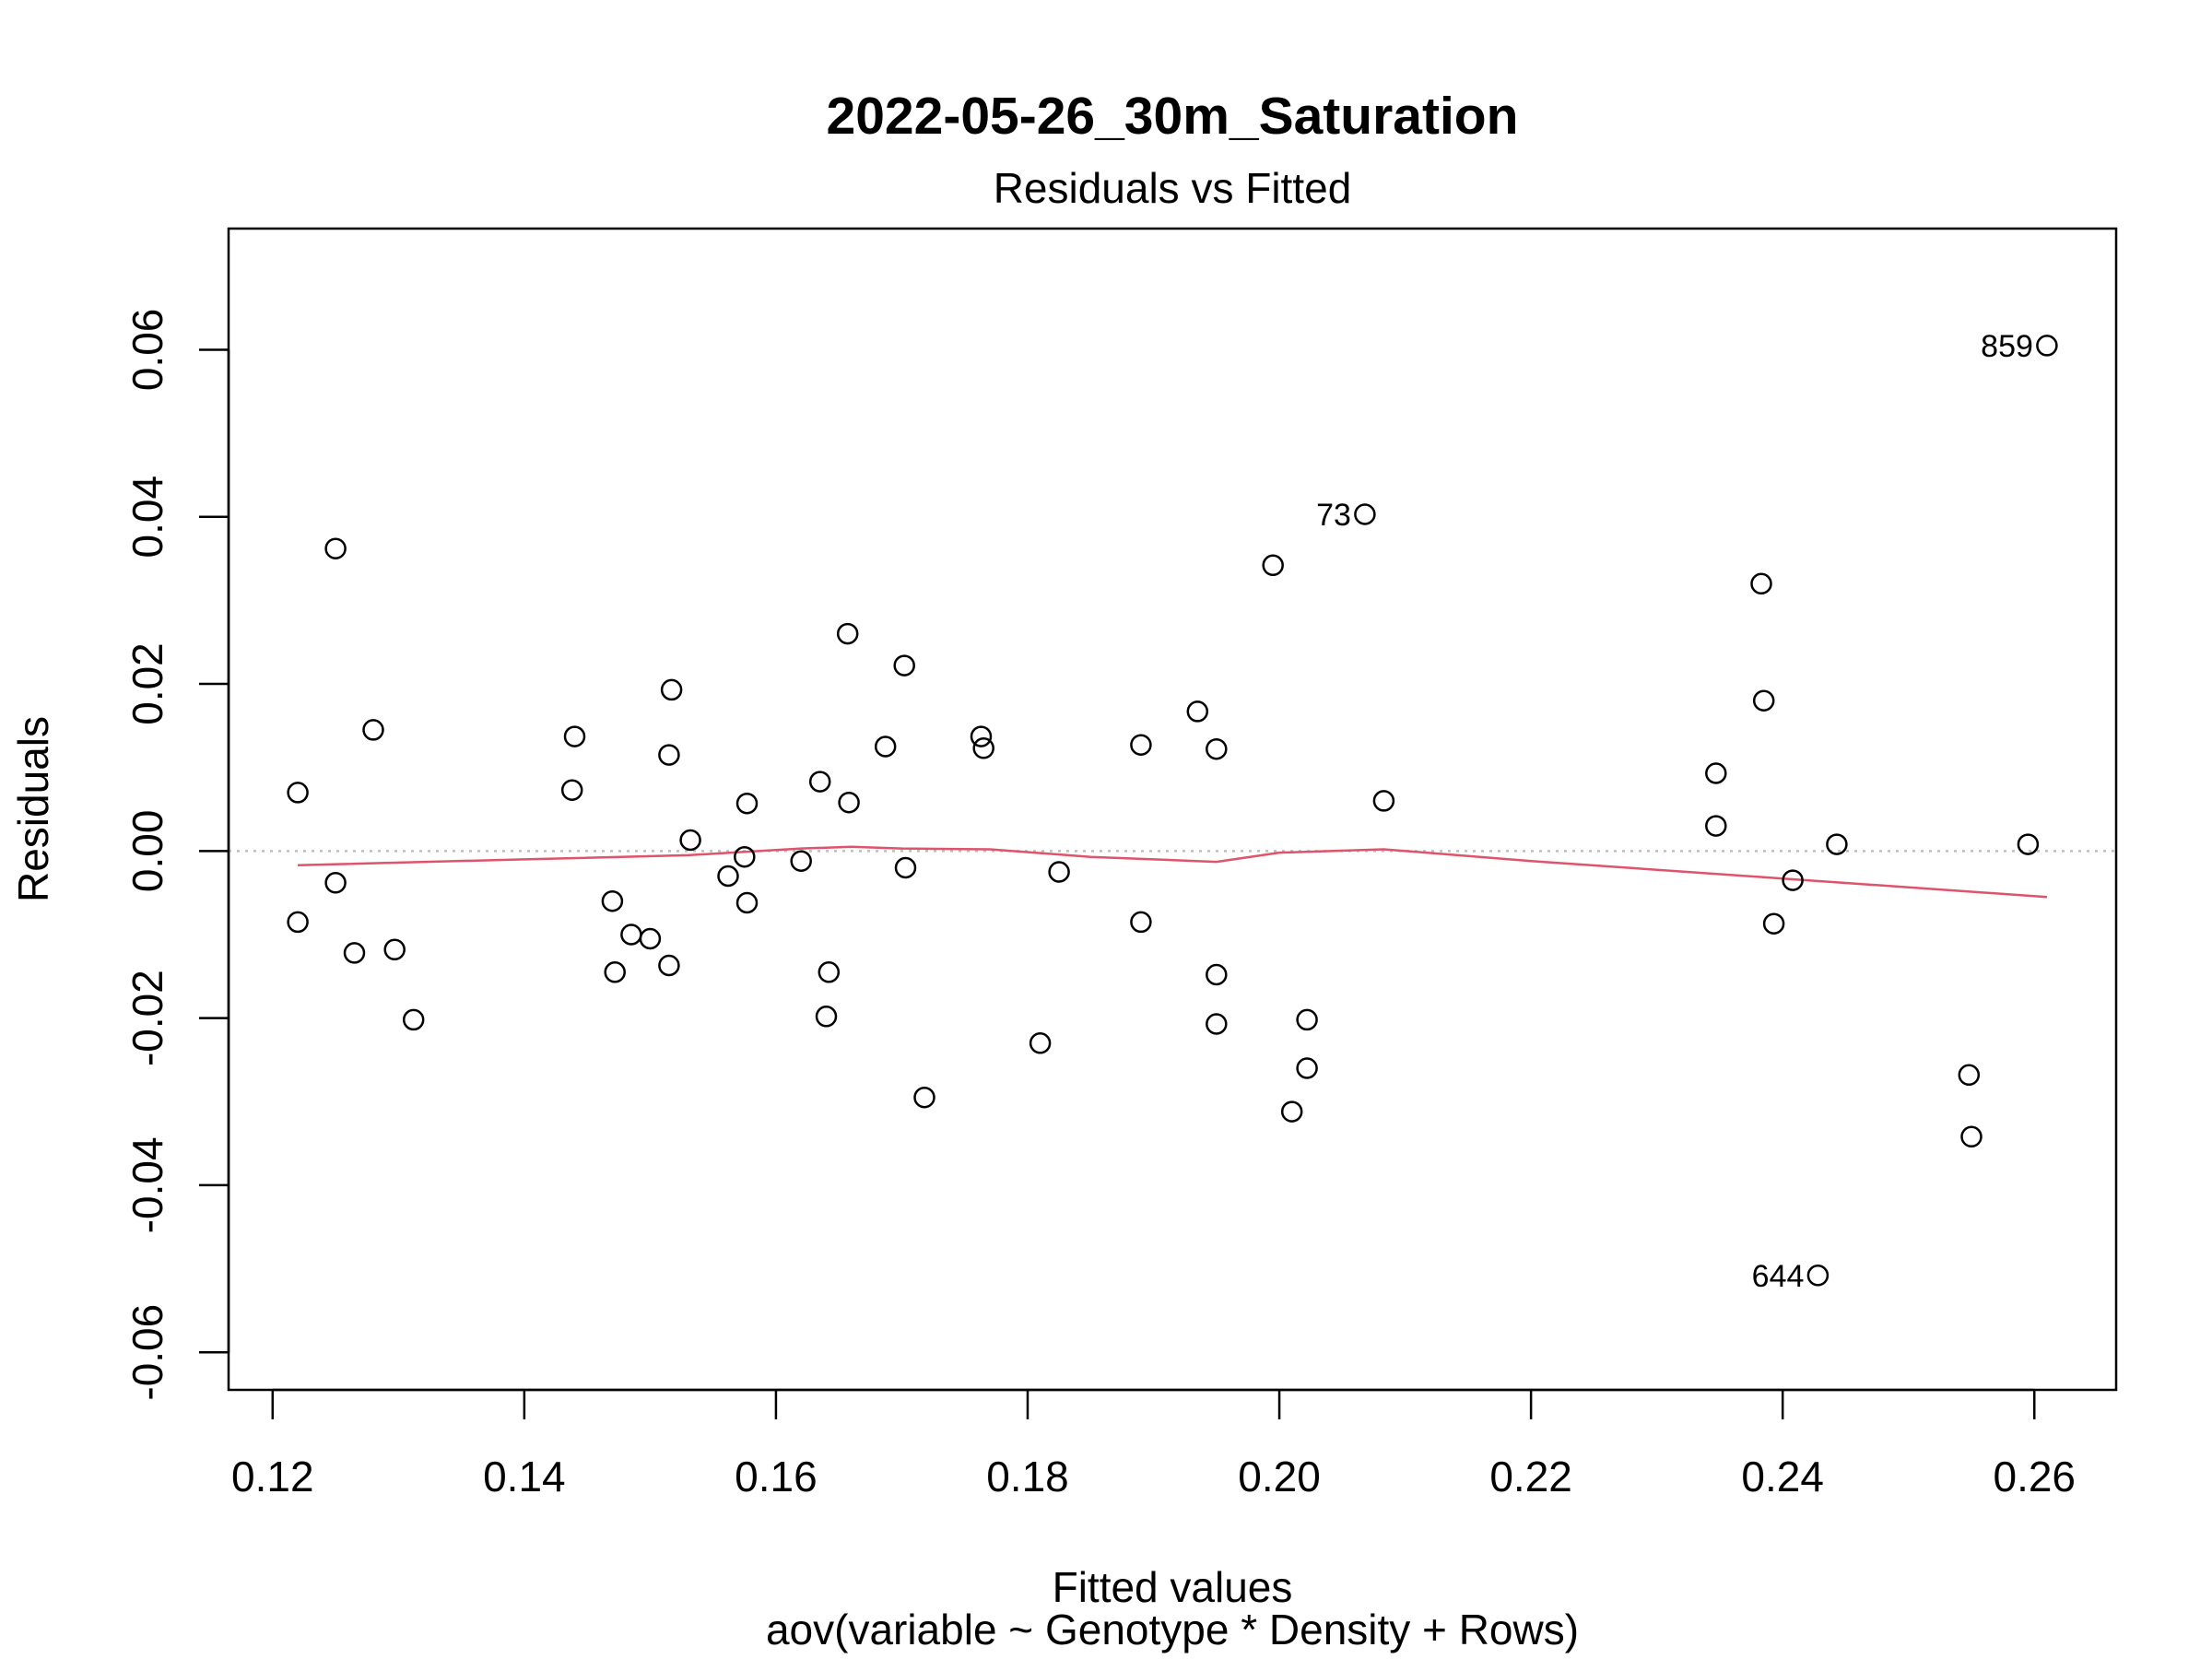 This screenshot has height=1659, width=2212. What do you see at coordinates (1530, 1476) in the screenshot?
I see `x-tick-label: 0.22` at bounding box center [1530, 1476].